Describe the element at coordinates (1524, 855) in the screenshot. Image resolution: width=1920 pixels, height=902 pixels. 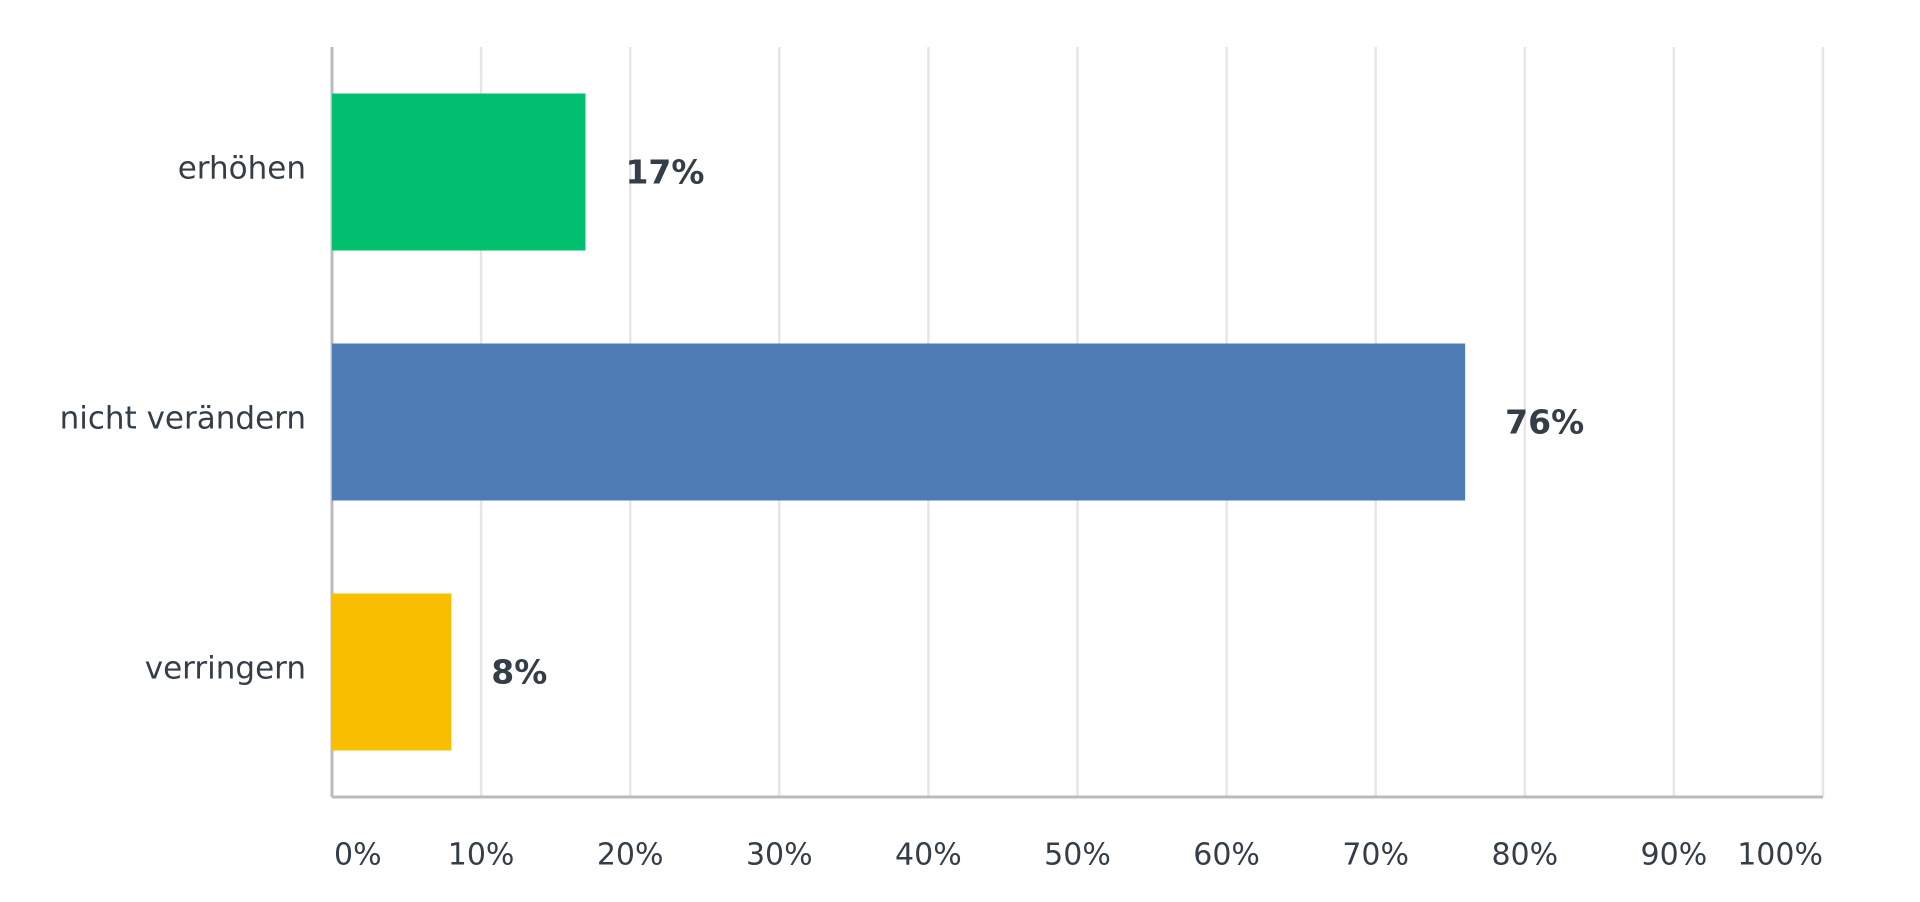
I see `x-tick-label: 80%` at that location.